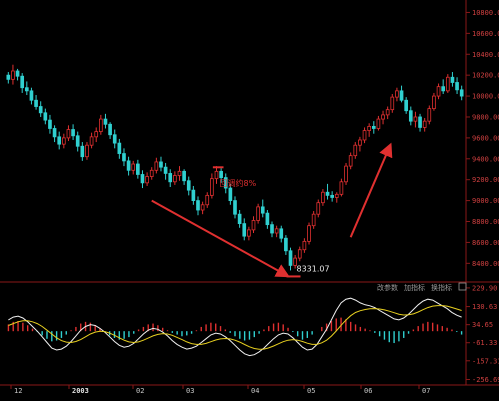  I want to click on time-axis: 12 2003 02 03 04 05 06 07, so click(220, 390).